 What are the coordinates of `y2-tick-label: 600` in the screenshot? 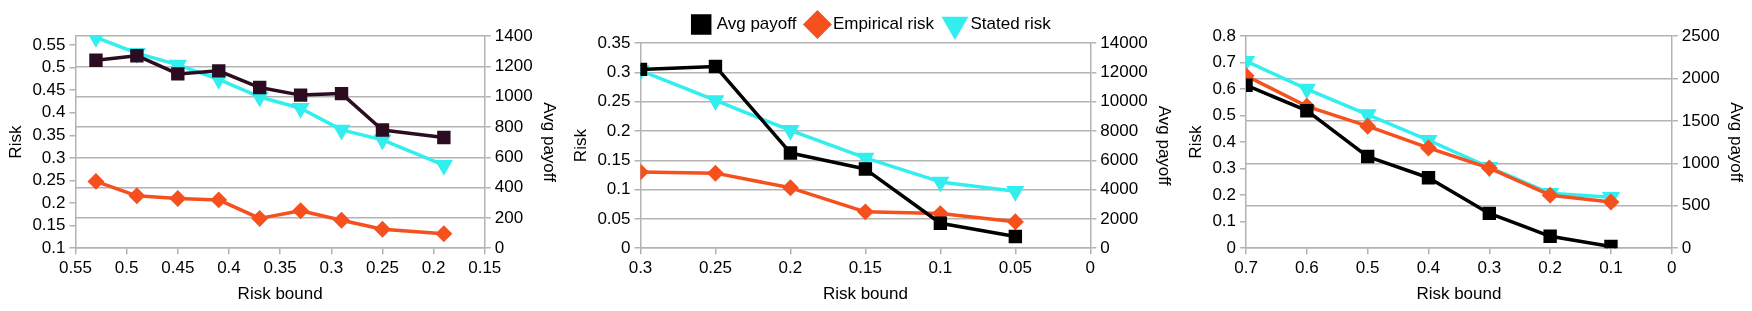 It's located at (509, 156).